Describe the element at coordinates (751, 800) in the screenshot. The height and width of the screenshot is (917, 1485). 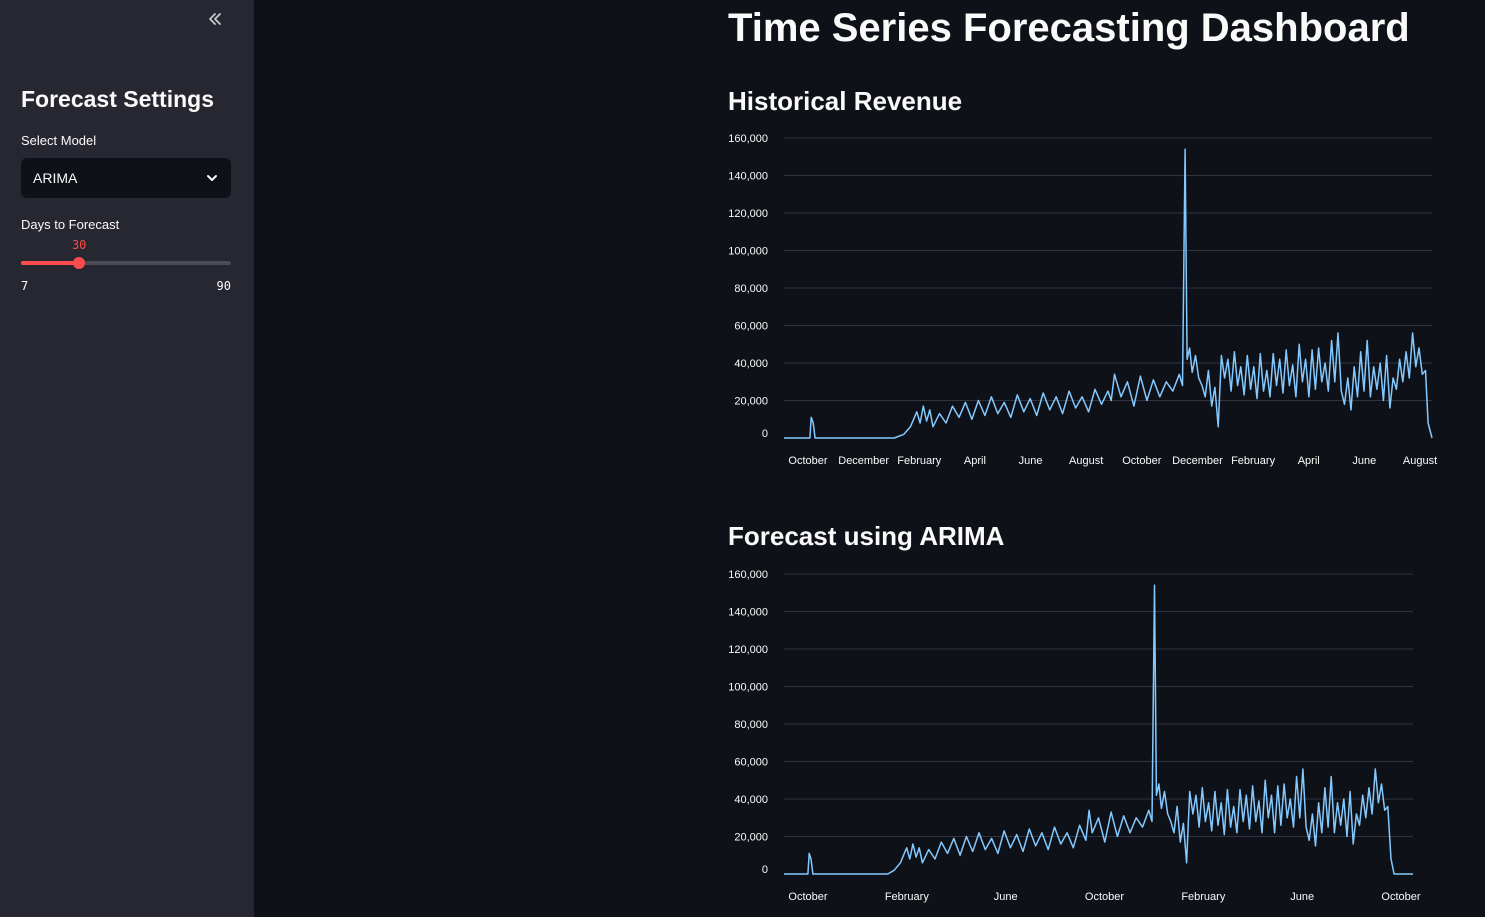
I see `forecast-chart-y-tick-label: 40,000` at that location.